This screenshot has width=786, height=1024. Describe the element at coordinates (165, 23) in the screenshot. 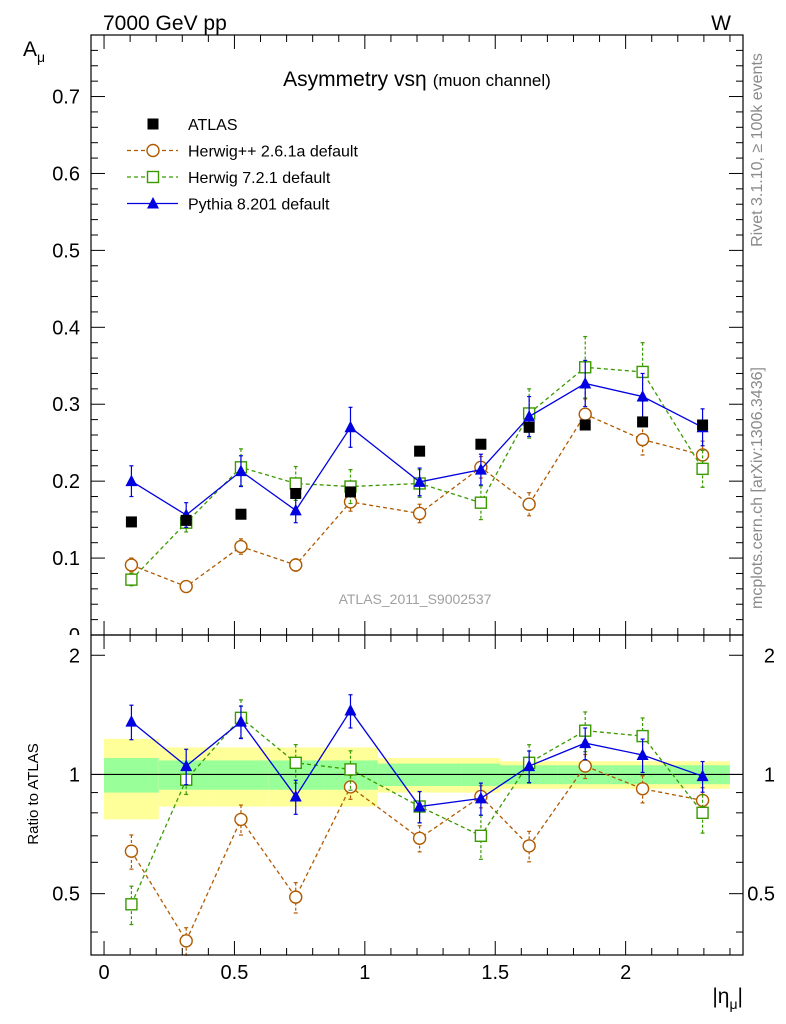

I see `header-left: 7000 GeV pp` at that location.